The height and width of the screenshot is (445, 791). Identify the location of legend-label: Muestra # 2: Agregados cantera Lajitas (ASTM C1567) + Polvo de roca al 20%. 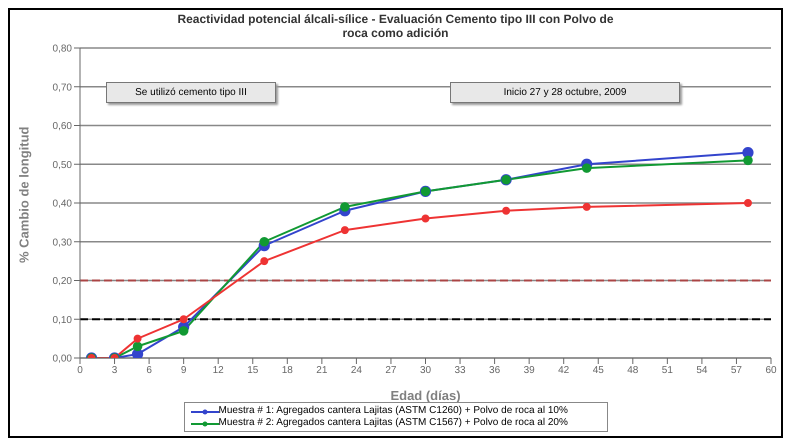
(393, 422).